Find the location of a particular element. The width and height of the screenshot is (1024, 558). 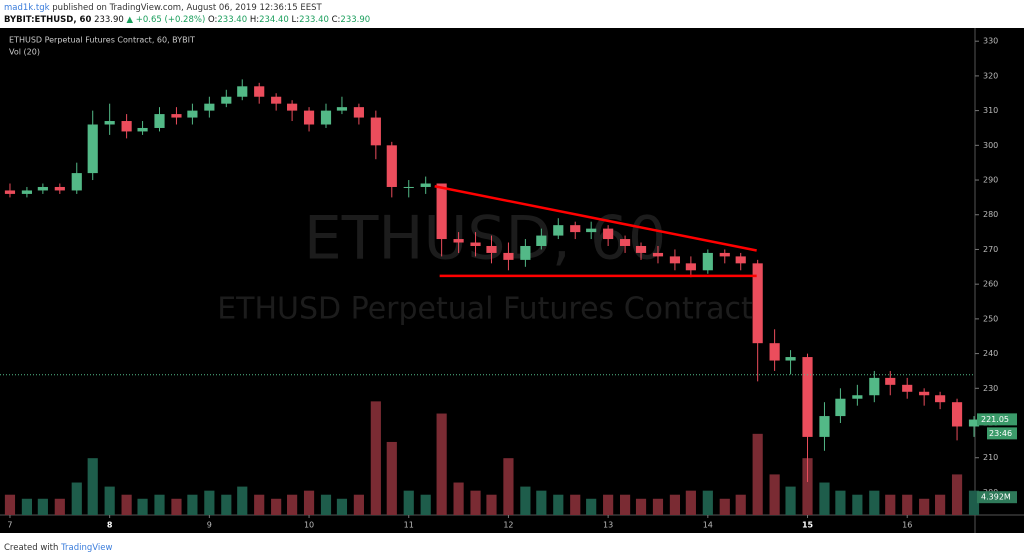

y-tick-label: 230 is located at coordinates (990, 388).